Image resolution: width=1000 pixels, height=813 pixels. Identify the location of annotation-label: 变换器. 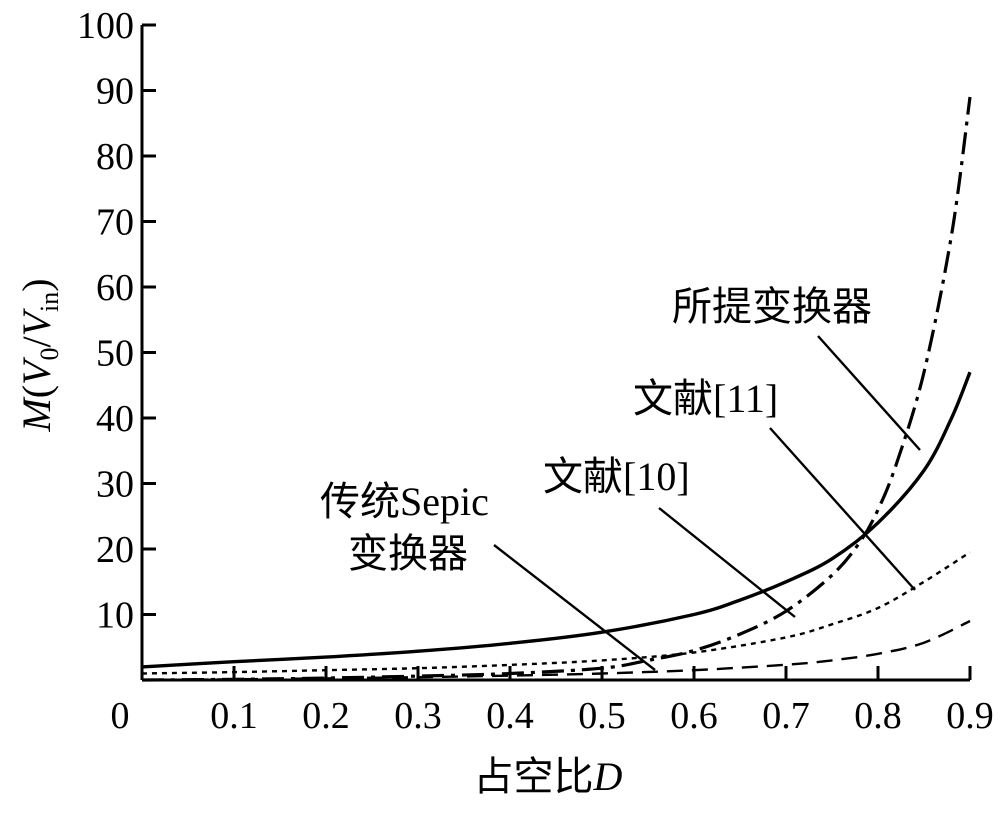
(408, 553).